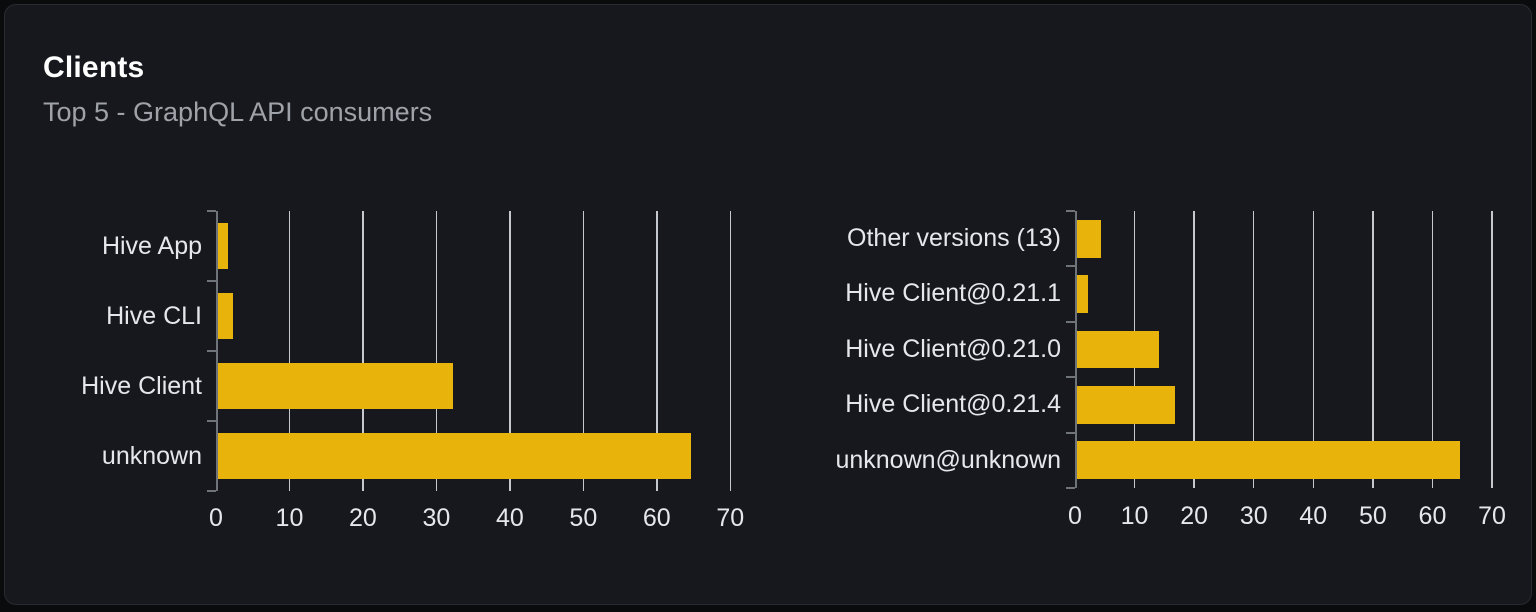  I want to click on bar-hive-cli, so click(225, 316).